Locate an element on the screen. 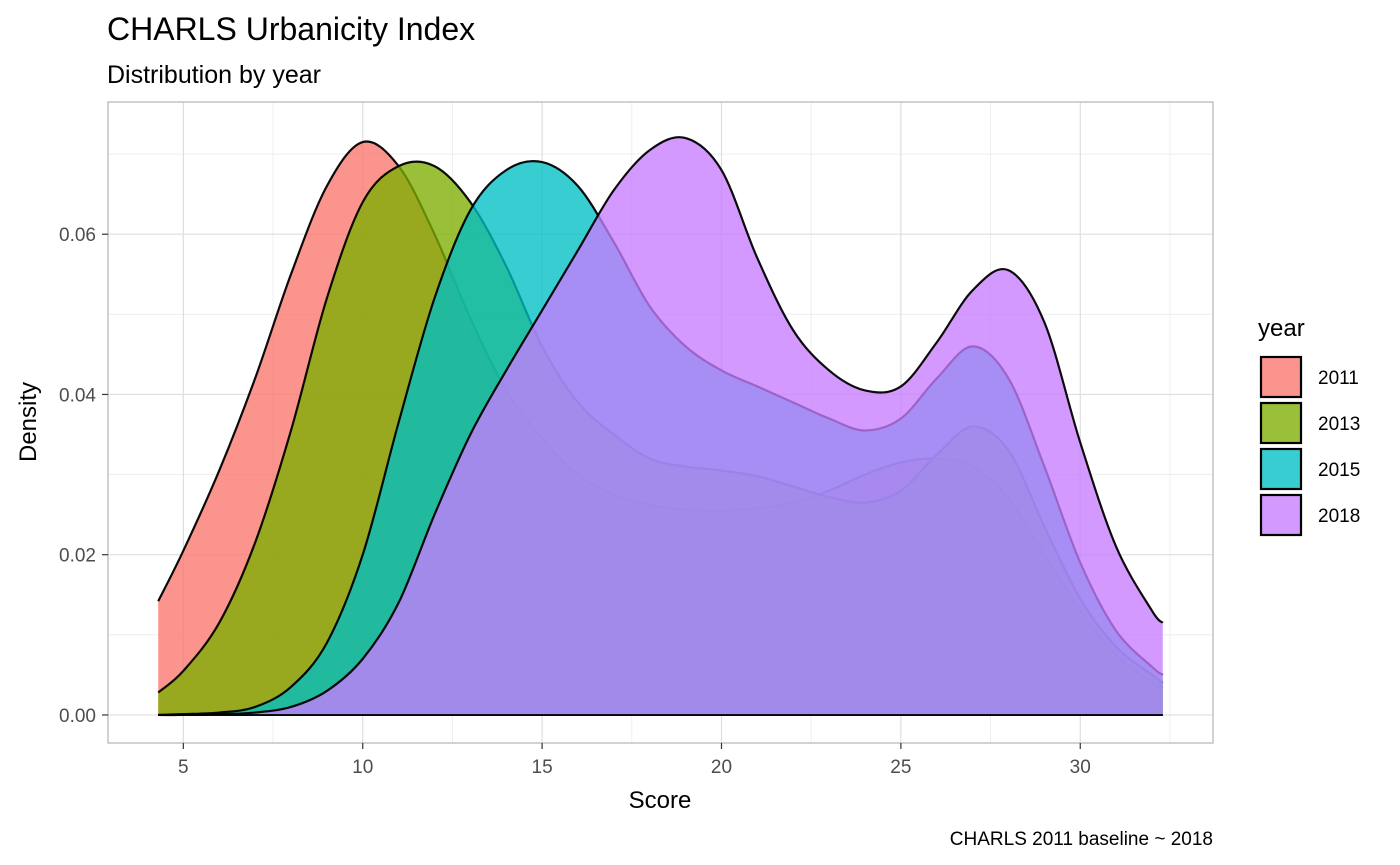 The height and width of the screenshot is (865, 1400). legend-swatch-2013 is located at coordinates (1281, 423).